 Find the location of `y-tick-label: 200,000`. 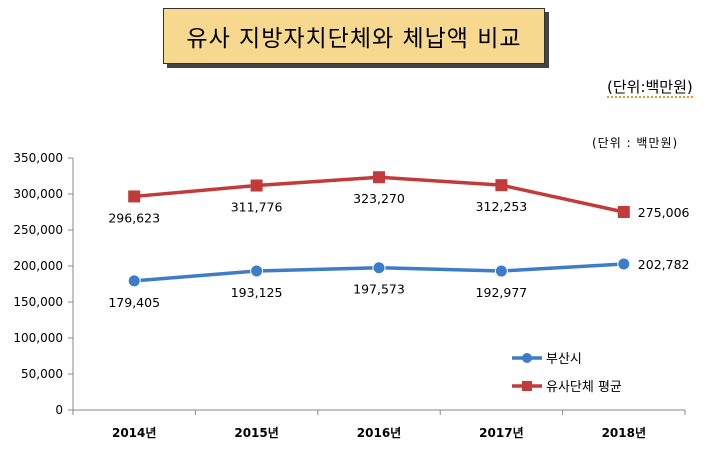

y-tick-label: 200,000 is located at coordinates (38, 266).